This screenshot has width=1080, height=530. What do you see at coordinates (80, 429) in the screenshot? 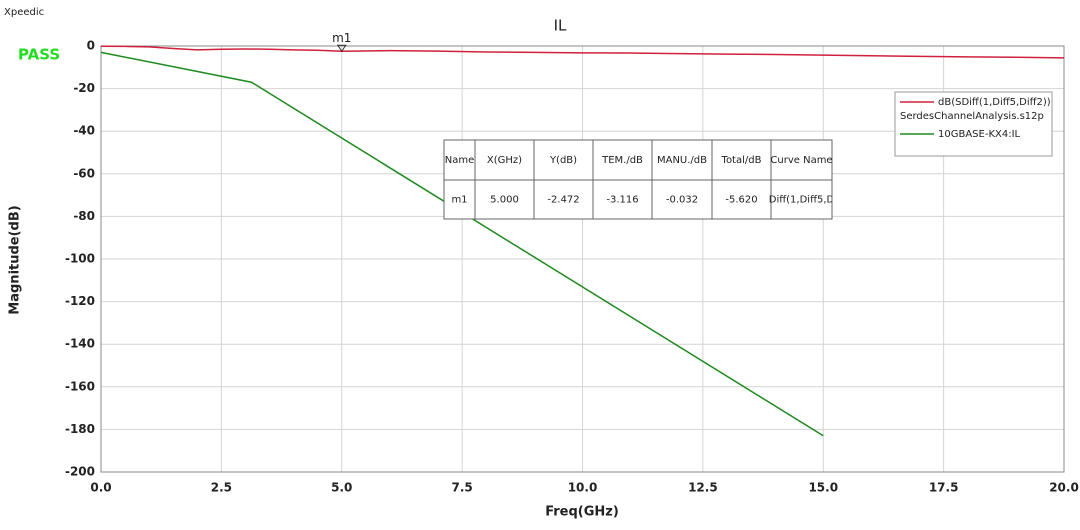
I see `y-tick-label: -180` at bounding box center [80, 429].